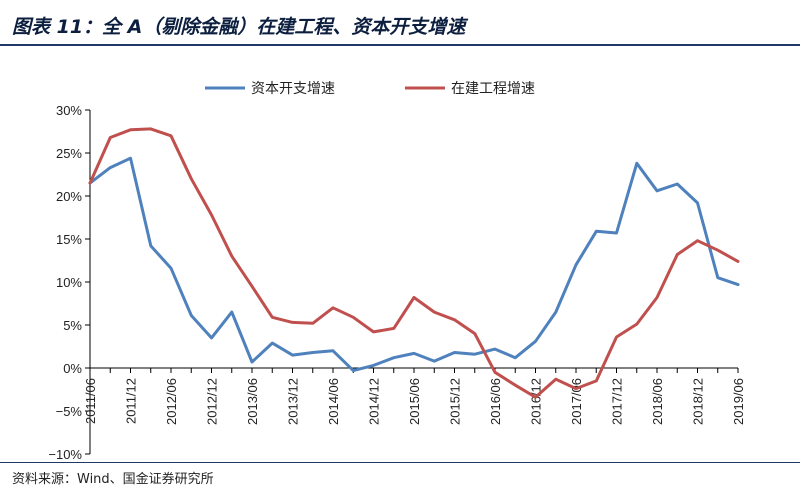 The height and width of the screenshot is (494, 800). Describe the element at coordinates (72, 368) in the screenshot. I see `y-tick-label: 0%` at that location.